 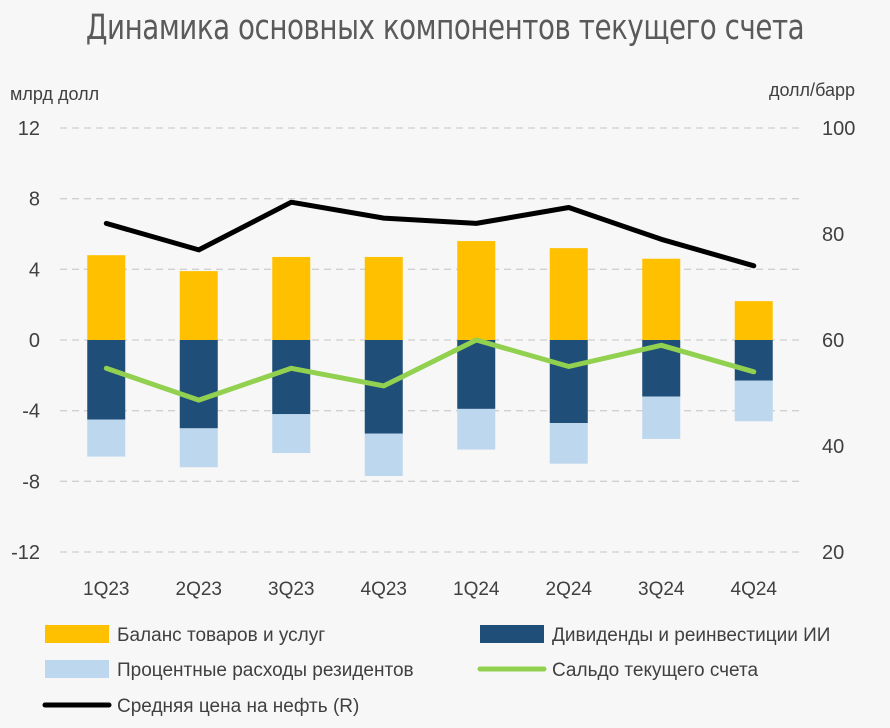 I want to click on legend-entry: Баланс товаров и услуг, so click(x=221, y=635).